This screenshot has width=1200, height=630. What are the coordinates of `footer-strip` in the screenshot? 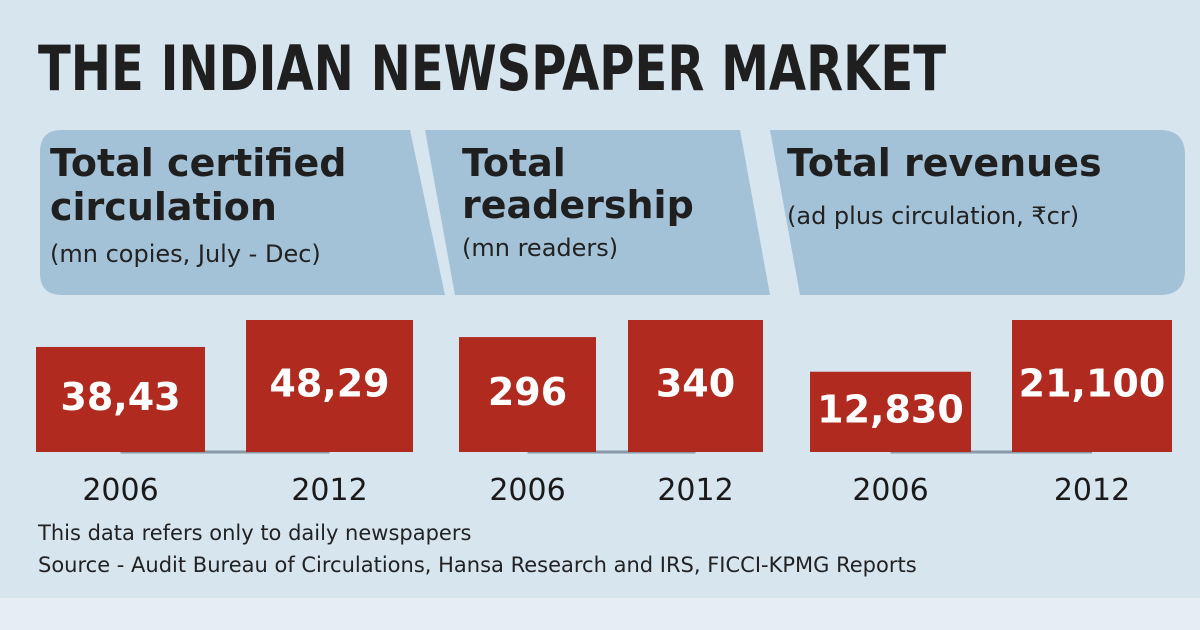 It's located at (600, 614).